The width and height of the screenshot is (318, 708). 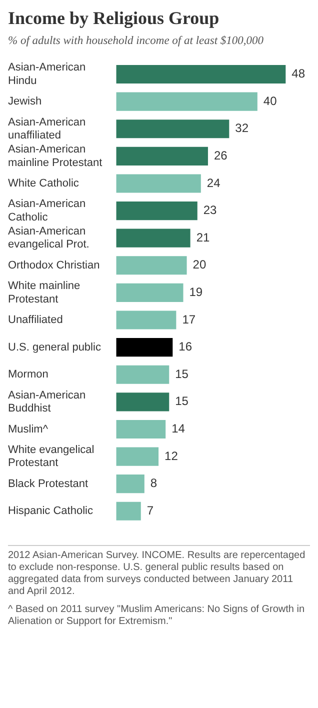 What do you see at coordinates (179, 429) in the screenshot?
I see `data-label: 14` at bounding box center [179, 429].